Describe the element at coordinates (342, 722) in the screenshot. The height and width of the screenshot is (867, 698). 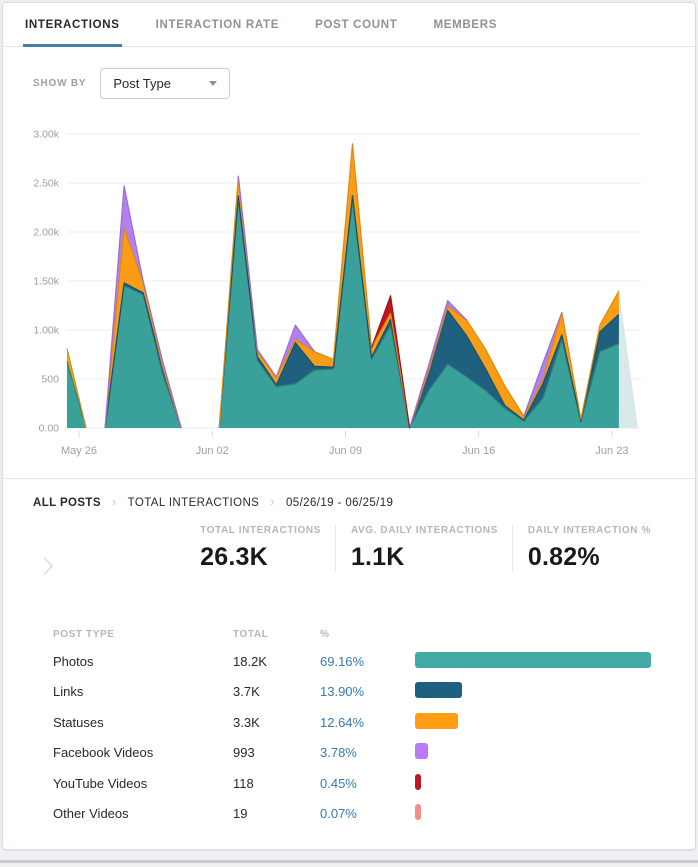
I see `pct-cell: 12.64%` at that location.